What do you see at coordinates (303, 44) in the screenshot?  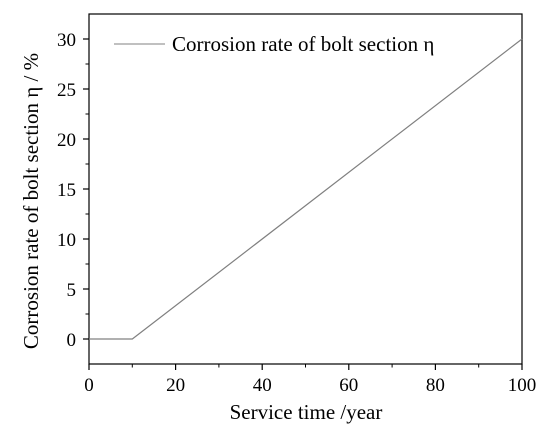 I see `legend-label: Corrosion rate of bolt section η` at bounding box center [303, 44].